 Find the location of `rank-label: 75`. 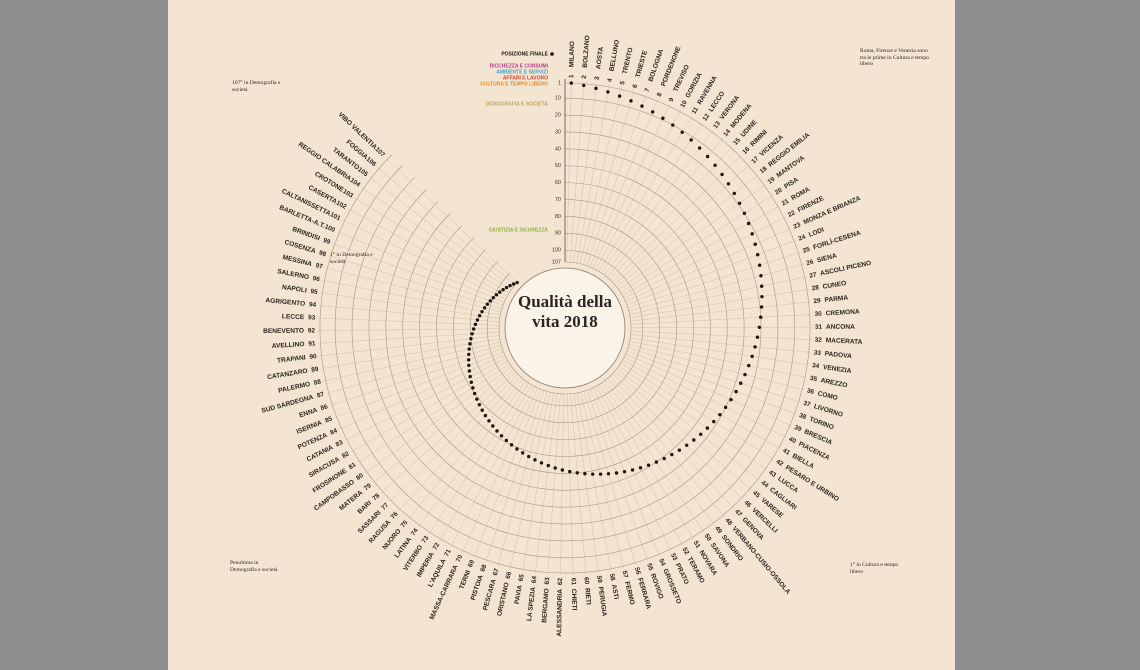

rank-label: 75 is located at coordinates (405, 524).